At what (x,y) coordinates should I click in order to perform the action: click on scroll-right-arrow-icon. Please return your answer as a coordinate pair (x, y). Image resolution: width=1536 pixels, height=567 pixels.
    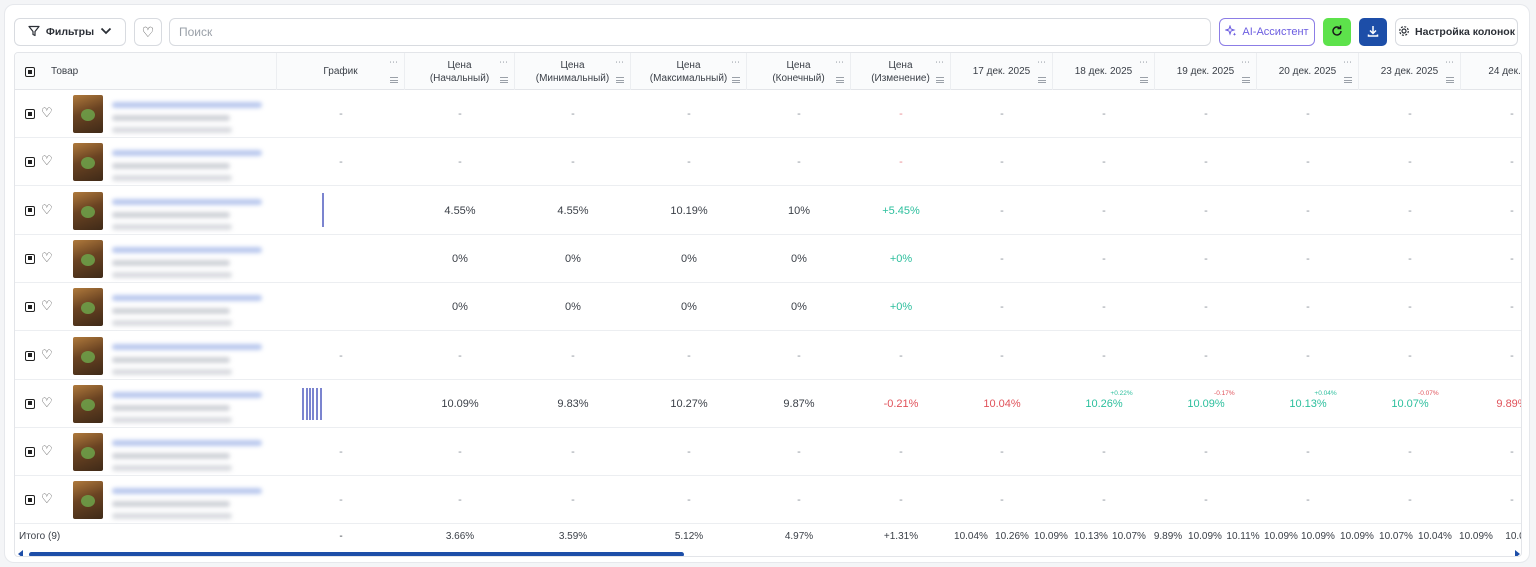
    Looking at the image, I should click on (1517, 553).